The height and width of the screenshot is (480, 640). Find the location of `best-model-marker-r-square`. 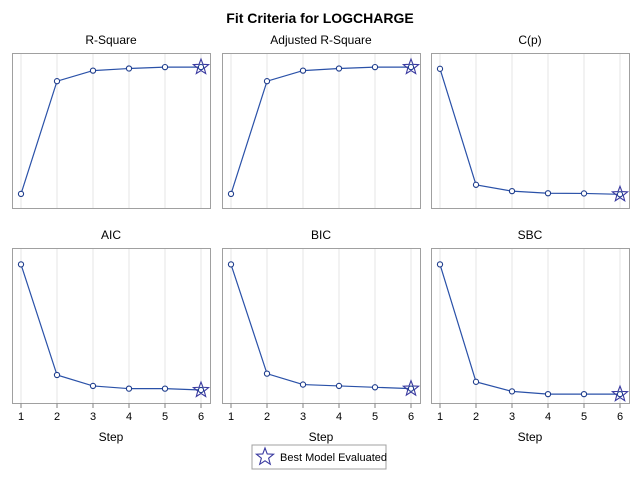

best-model-marker-r-square is located at coordinates (201, 66).